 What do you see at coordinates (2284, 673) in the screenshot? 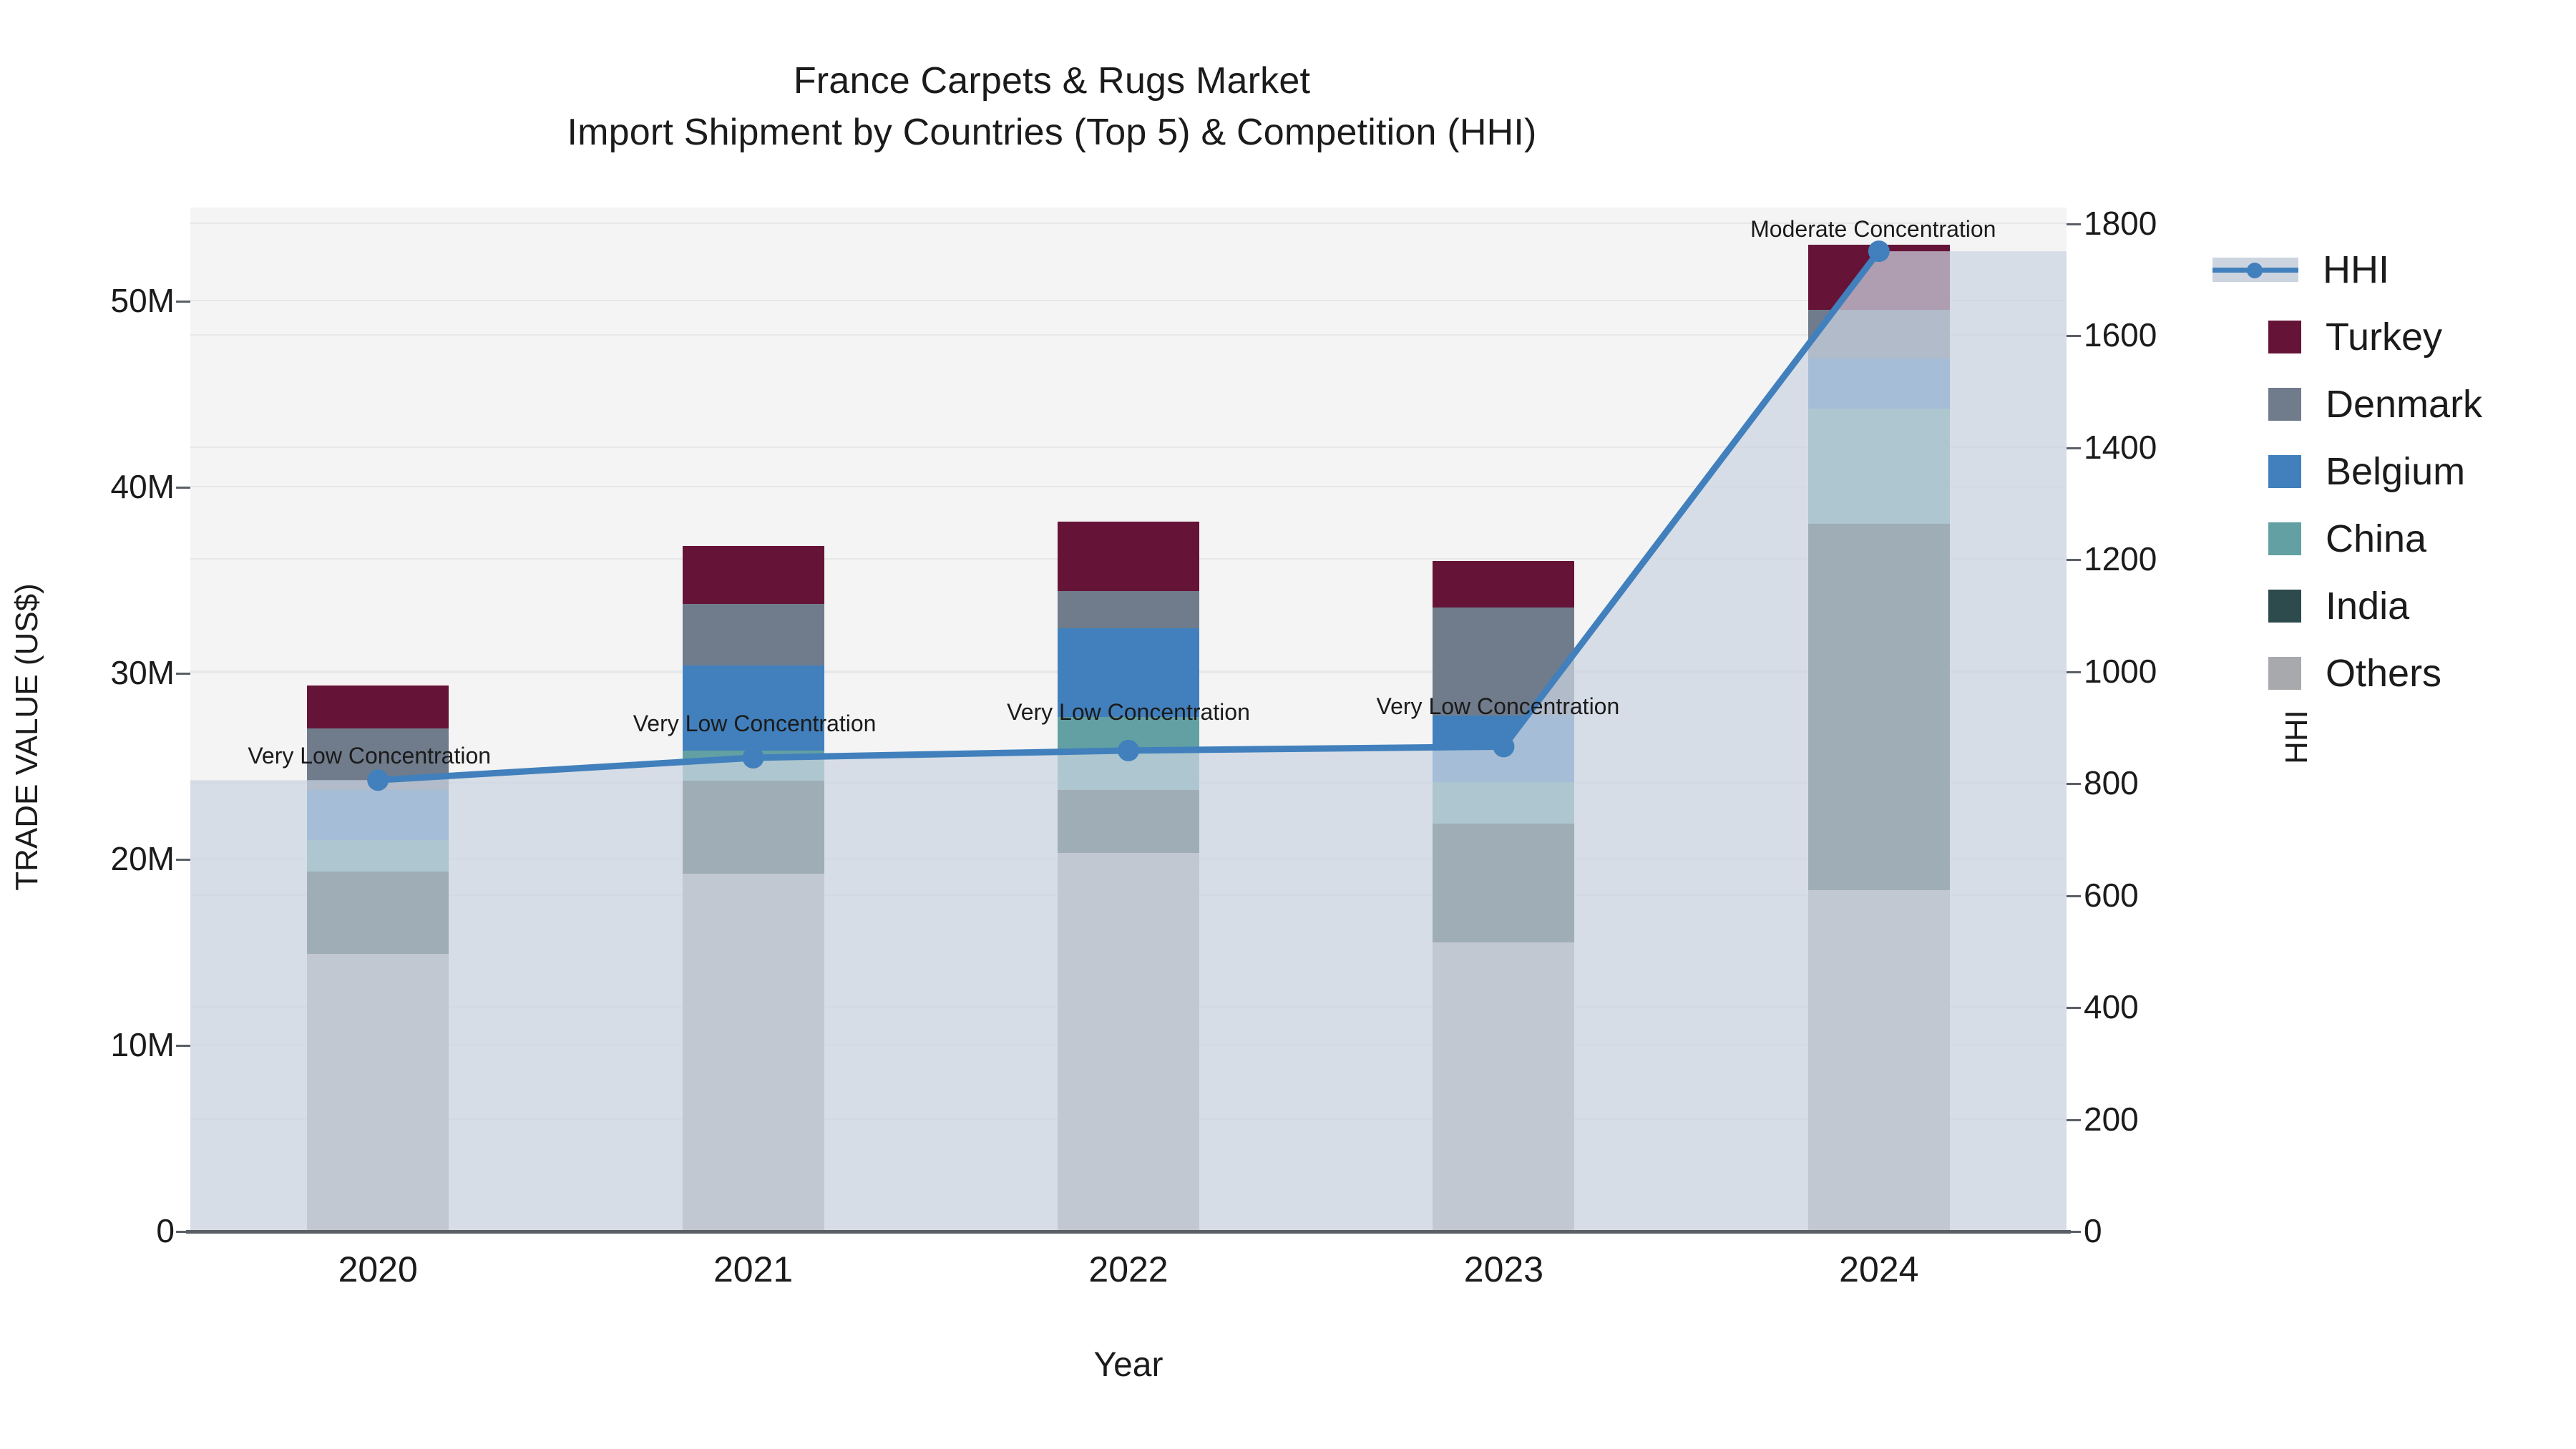
I see `legend-swatch-others` at bounding box center [2284, 673].